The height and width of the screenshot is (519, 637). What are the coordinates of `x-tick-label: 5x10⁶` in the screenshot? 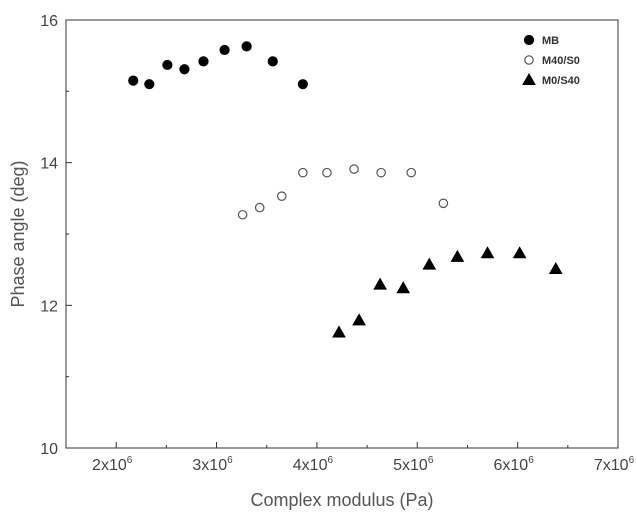 It's located at (413, 464).